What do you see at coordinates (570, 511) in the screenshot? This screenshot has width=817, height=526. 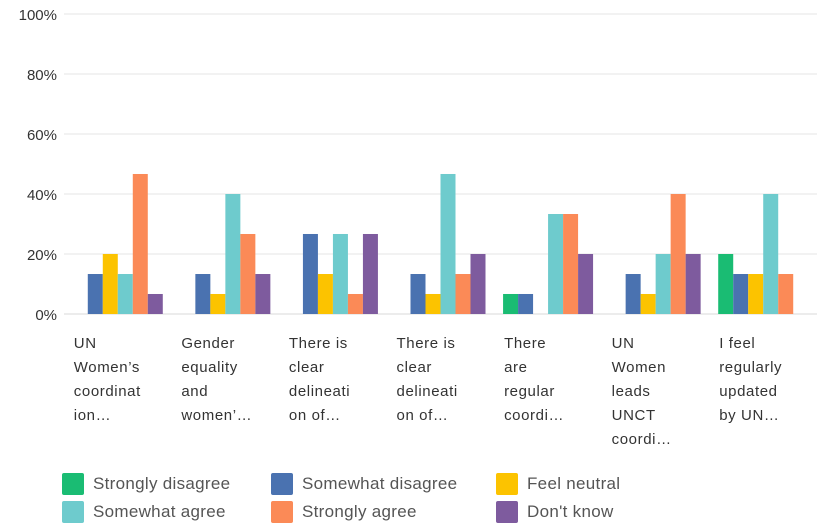 I see `legend-label: Don't know` at bounding box center [570, 511].